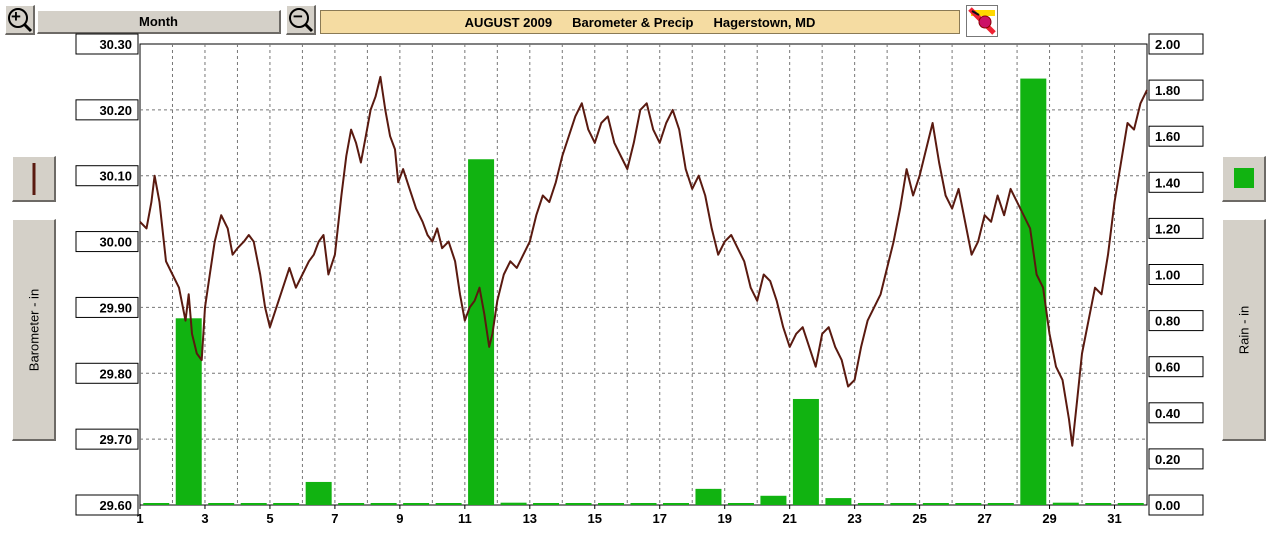 Image resolution: width=1279 pixels, height=535 pixels. What do you see at coordinates (508, 22) in the screenshot?
I see `title-month: AUGUST 2009` at bounding box center [508, 22].